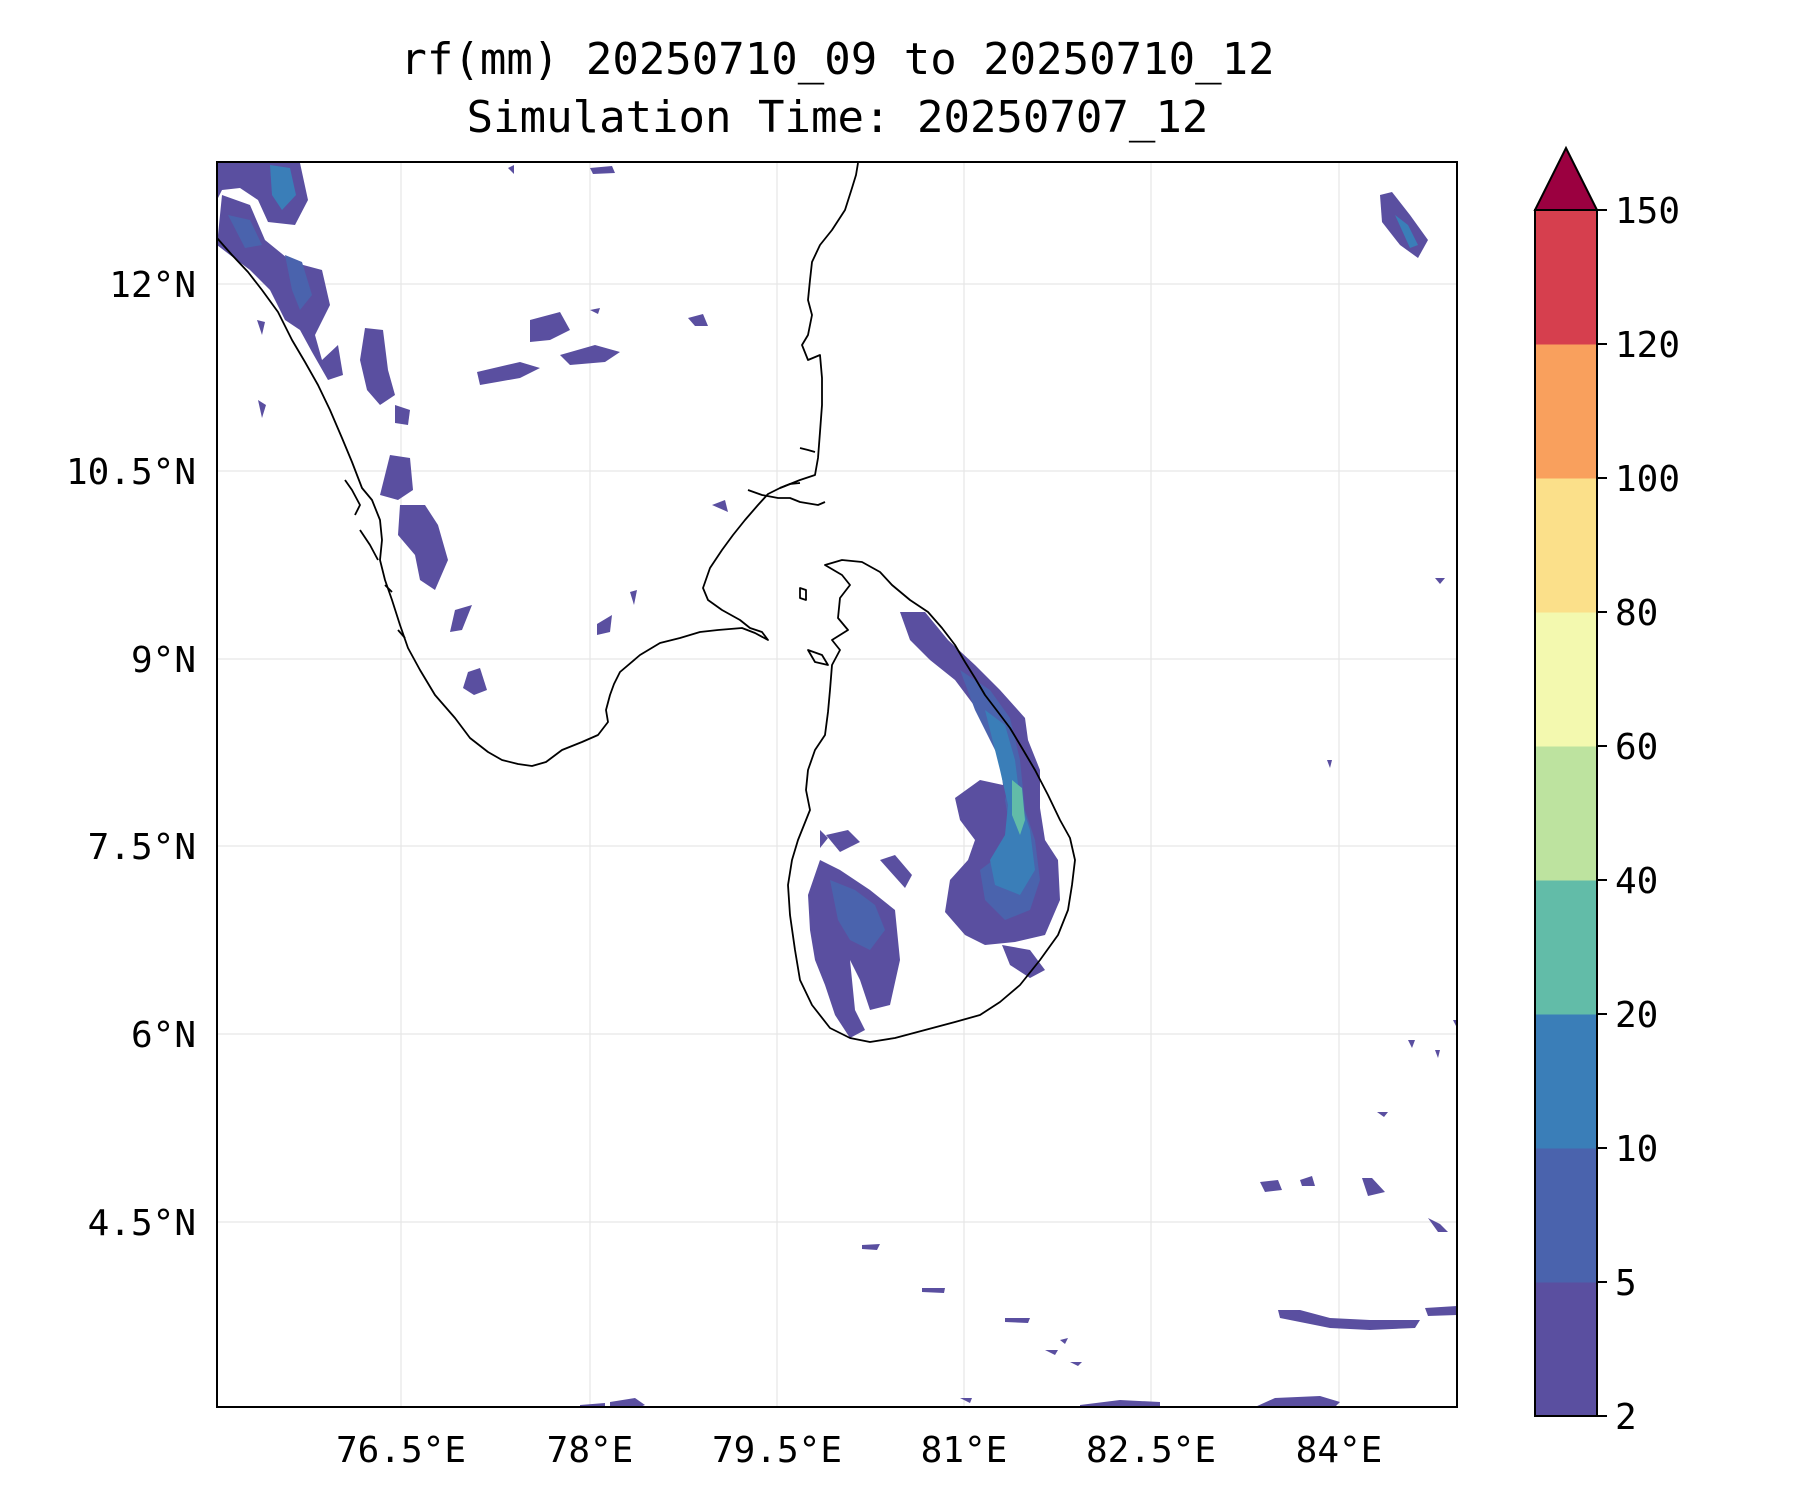 The image size is (1800, 1500). I want to click on colorbar-frame, so click(1566, 813).